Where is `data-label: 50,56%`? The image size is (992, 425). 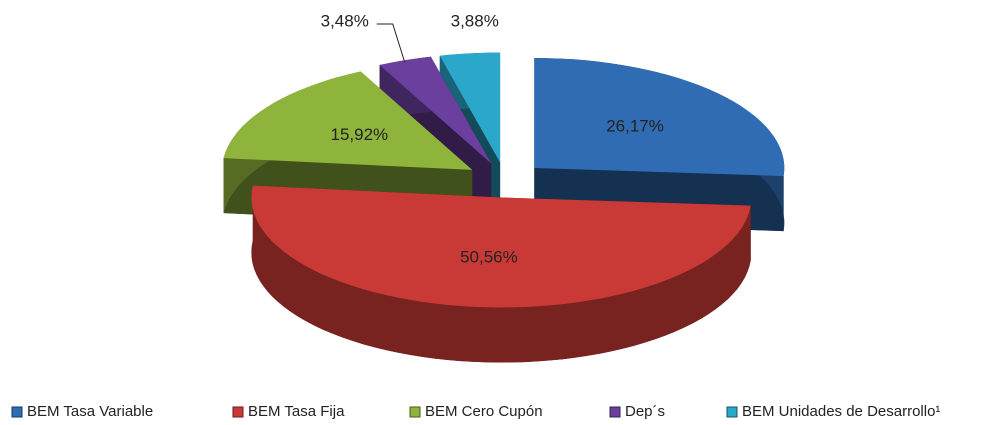
data-label: 50,56% is located at coordinates (489, 256).